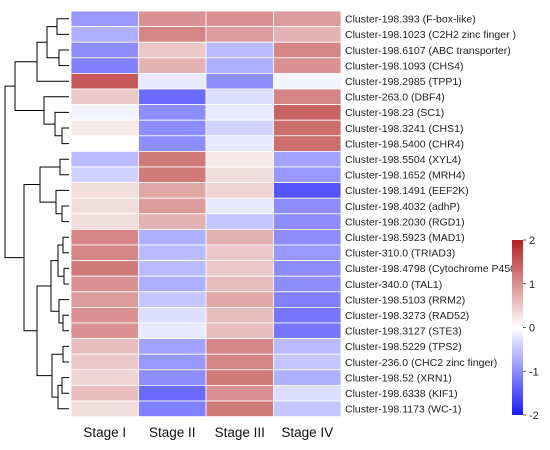  I want to click on row-label: Cluster-198.5103 (RRM2), so click(405, 300).